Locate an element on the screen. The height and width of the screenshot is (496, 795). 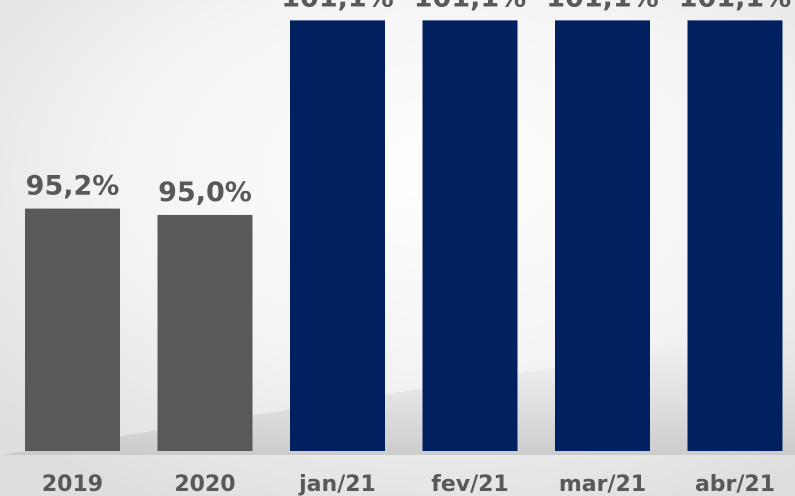
category-labels-layer: 2019 2020 jan/21 fev/21 mar/21 abr/21 is located at coordinates (408, 484).